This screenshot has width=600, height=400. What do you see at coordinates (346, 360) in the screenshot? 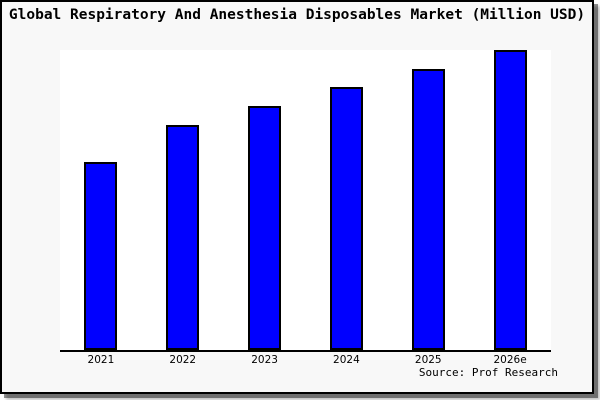
I see `x-tick-label-2024: 2024` at bounding box center [346, 360].